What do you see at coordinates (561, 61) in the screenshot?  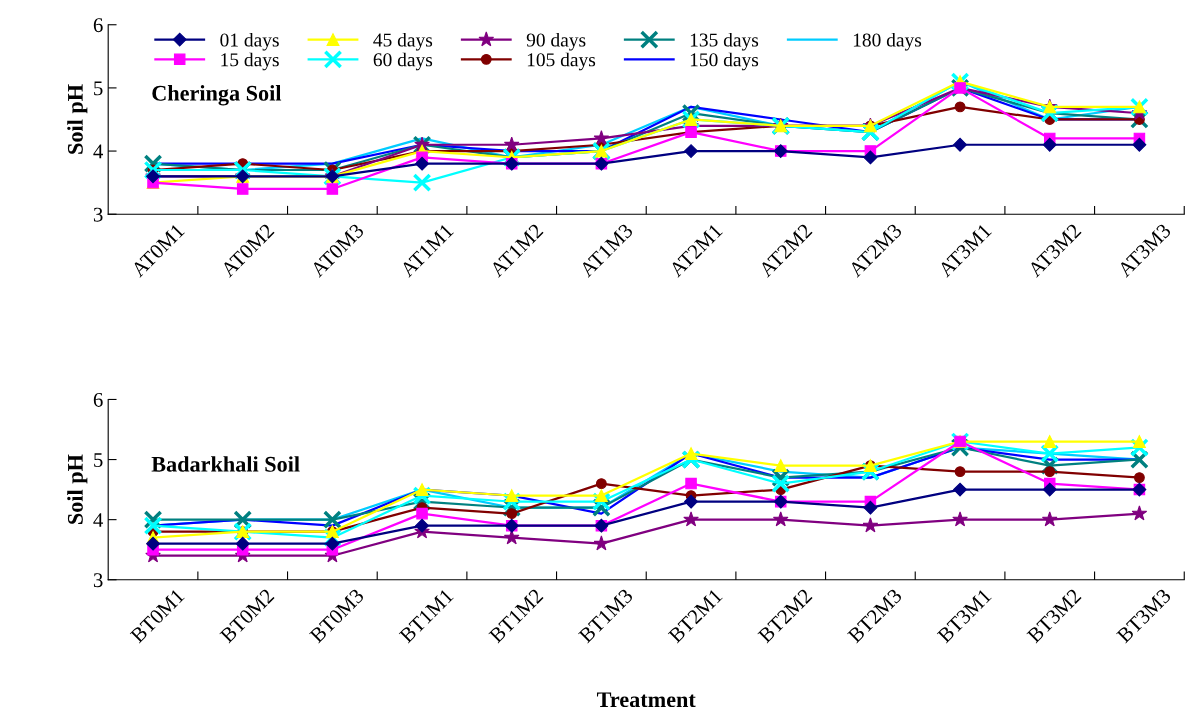 I see `legend-label: 105 days` at bounding box center [561, 61].